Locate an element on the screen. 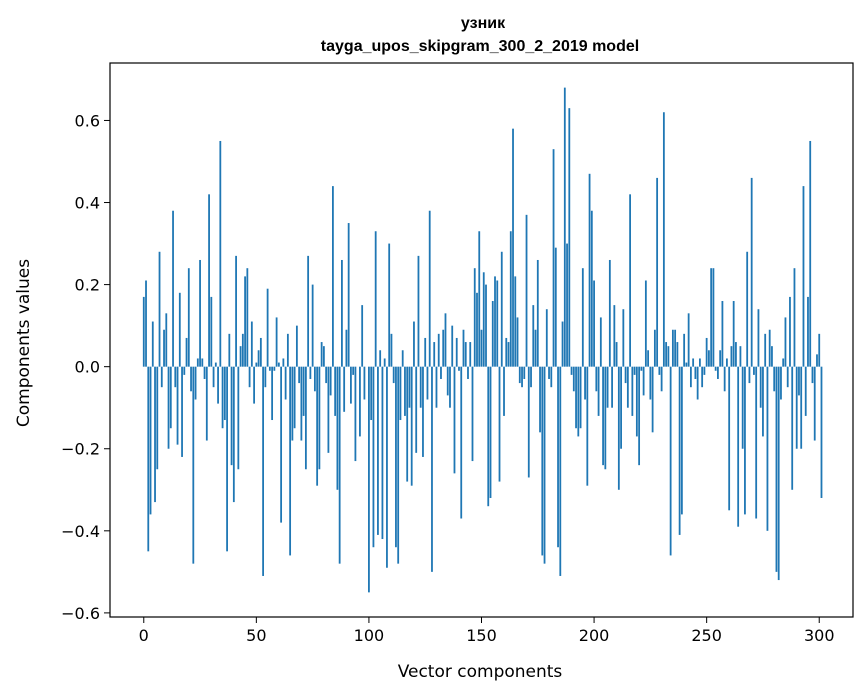 Image resolution: width=867 pixels, height=700 pixels. x-tick-label: 250 is located at coordinates (706, 635).